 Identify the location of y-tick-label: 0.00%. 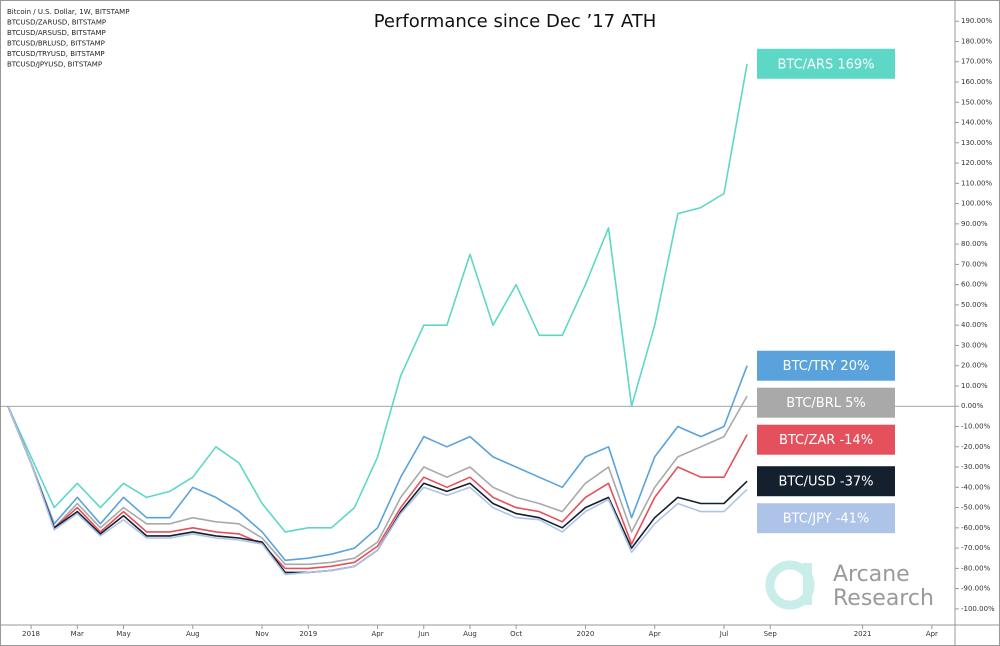
(972, 406).